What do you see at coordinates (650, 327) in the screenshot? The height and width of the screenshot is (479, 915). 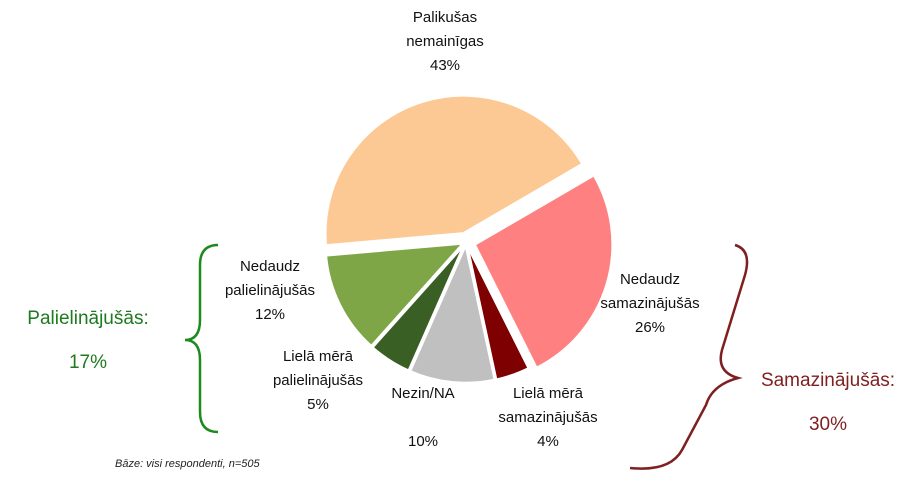 I see `slice-value-label: 26%` at bounding box center [650, 327].